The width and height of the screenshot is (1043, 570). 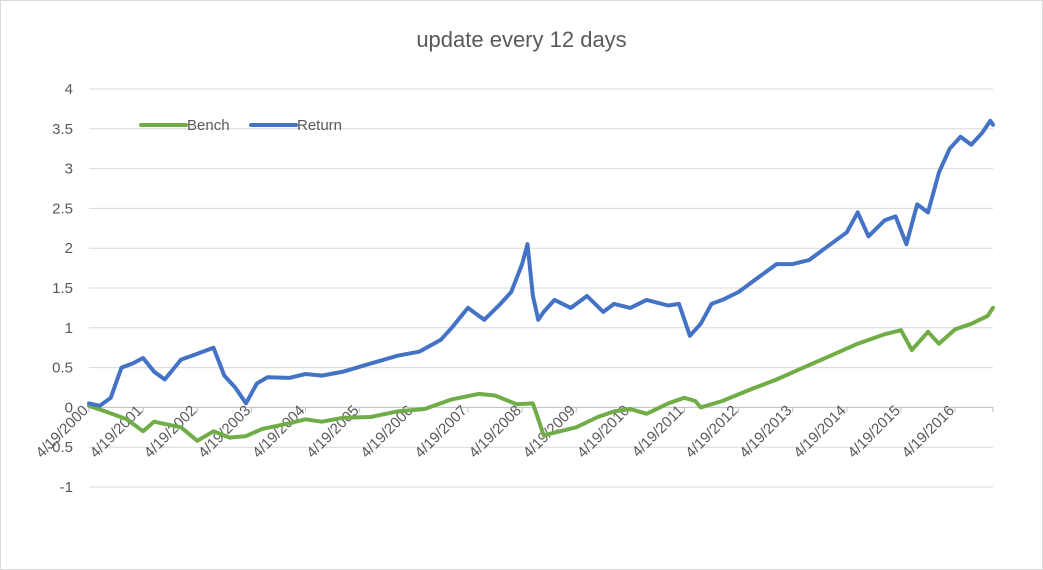 What do you see at coordinates (170, 431) in the screenshot?
I see `x-tick-label: 4/19/2002` at bounding box center [170, 431].